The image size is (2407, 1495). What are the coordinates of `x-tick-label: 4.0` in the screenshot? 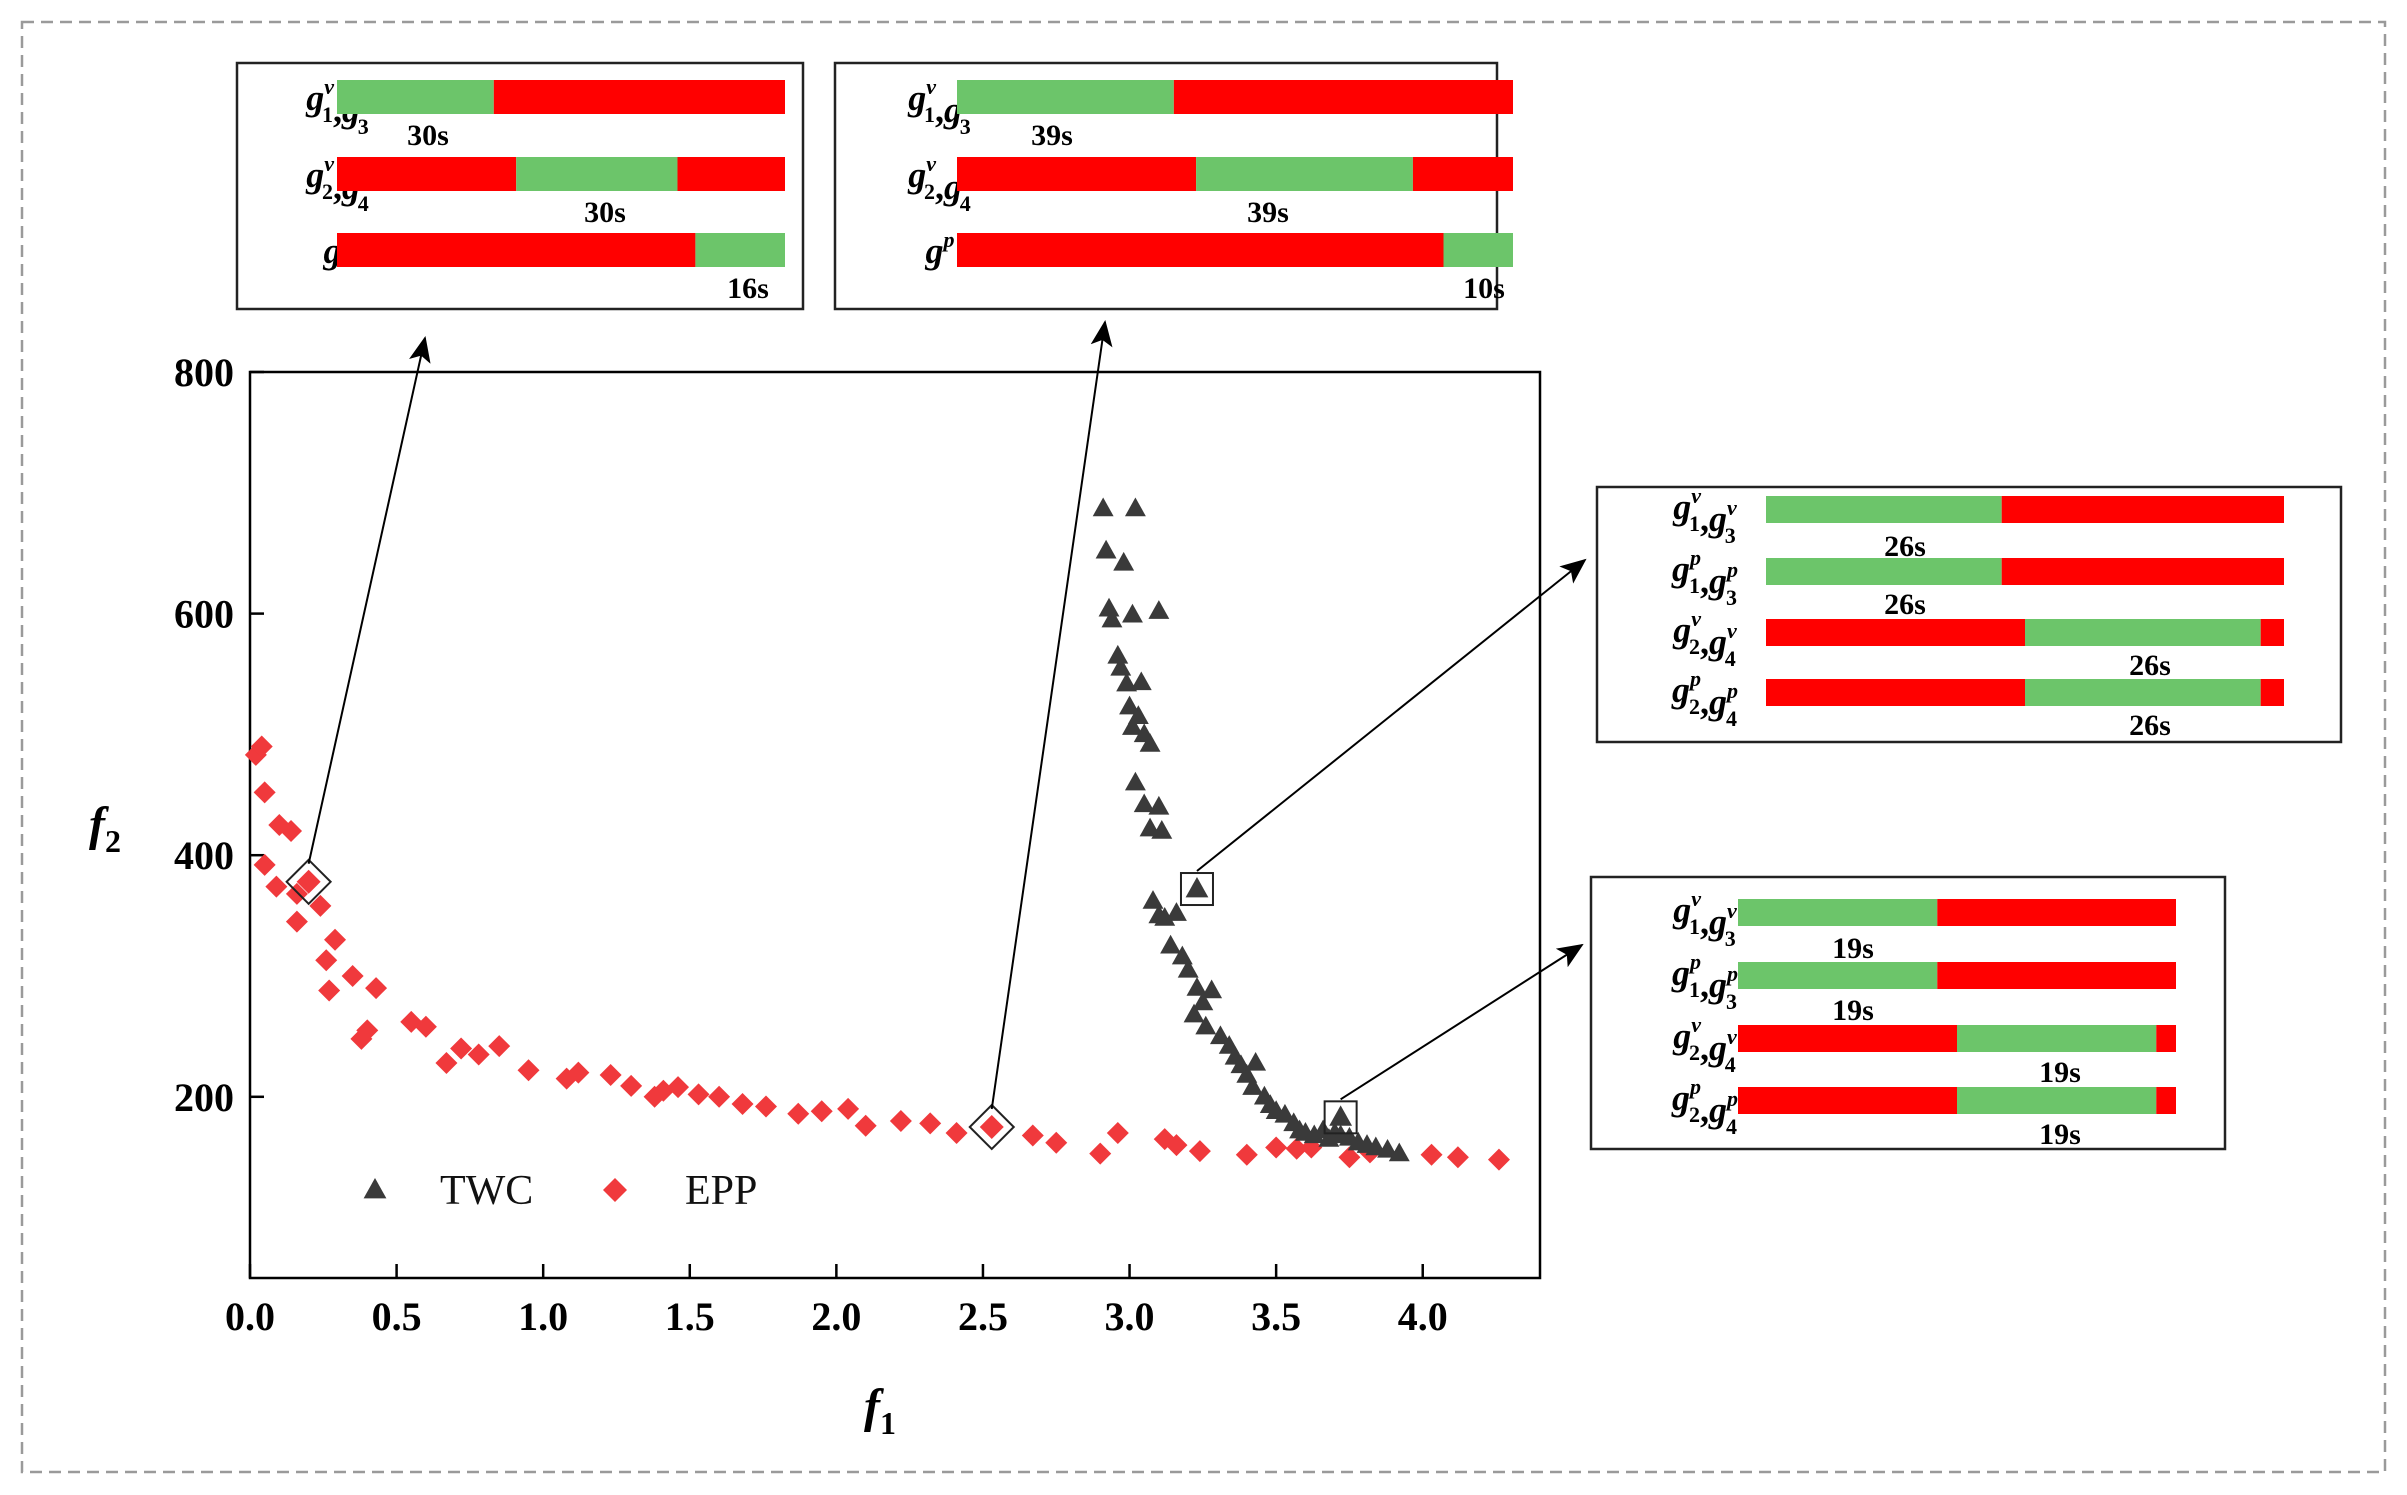 It's located at (1423, 1316).